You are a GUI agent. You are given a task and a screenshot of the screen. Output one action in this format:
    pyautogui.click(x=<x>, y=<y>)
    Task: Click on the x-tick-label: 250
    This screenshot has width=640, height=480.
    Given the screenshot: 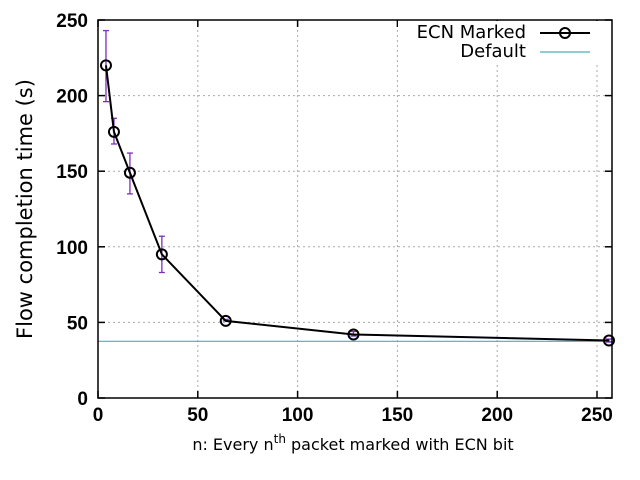 What is the action you would take?
    pyautogui.click(x=597, y=415)
    